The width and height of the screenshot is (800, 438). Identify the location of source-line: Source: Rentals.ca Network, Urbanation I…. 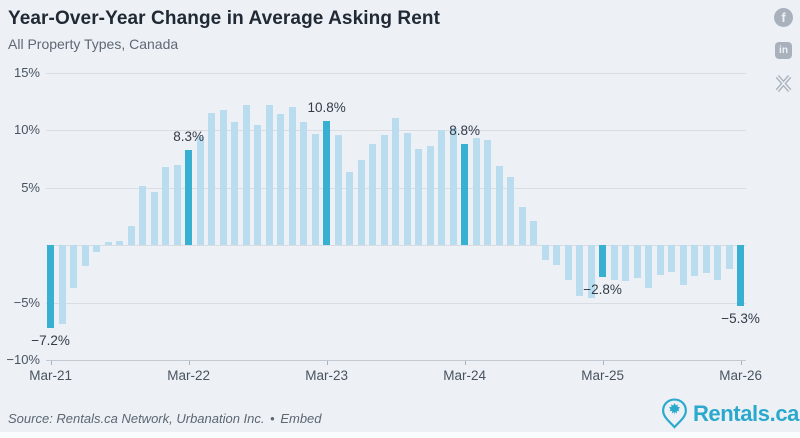
(165, 418).